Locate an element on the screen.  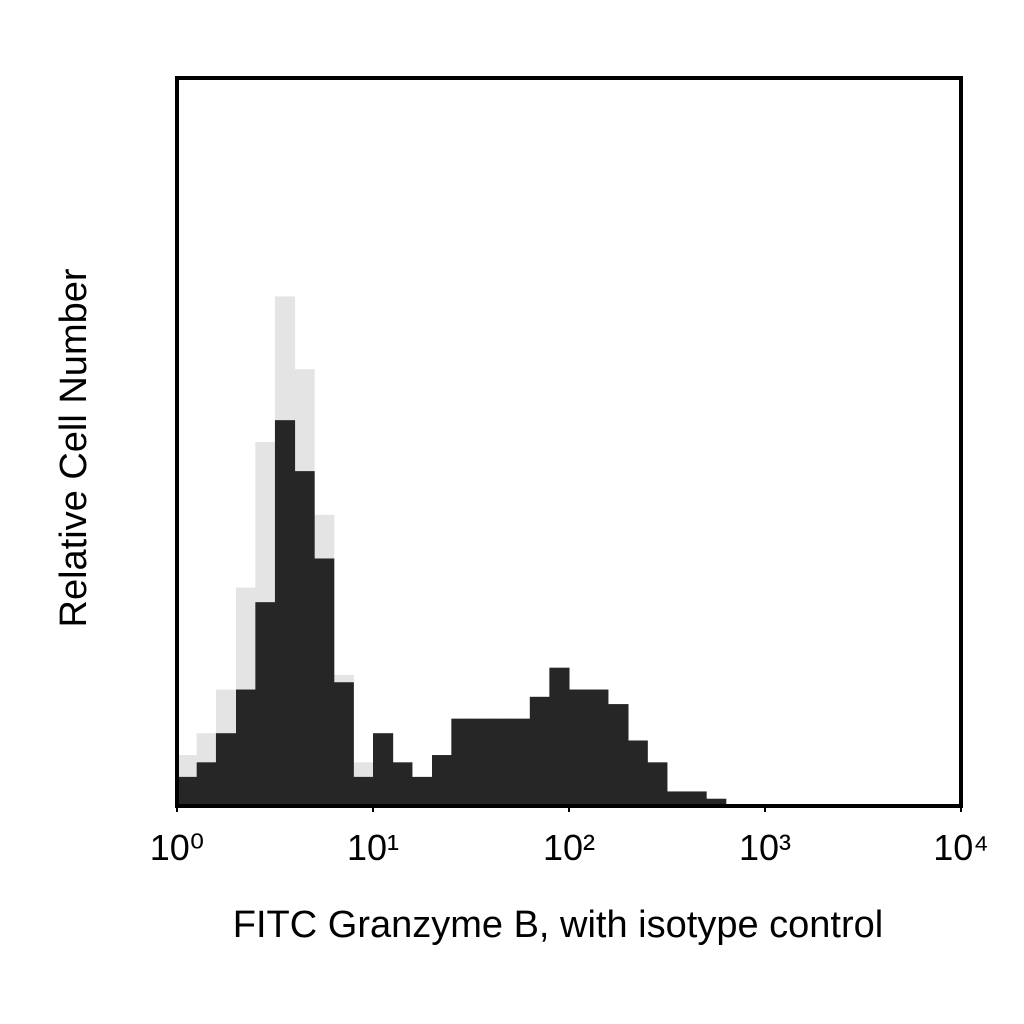
x-axis-title: FITC Granzyme B, with isotype control is located at coordinates (558, 925).